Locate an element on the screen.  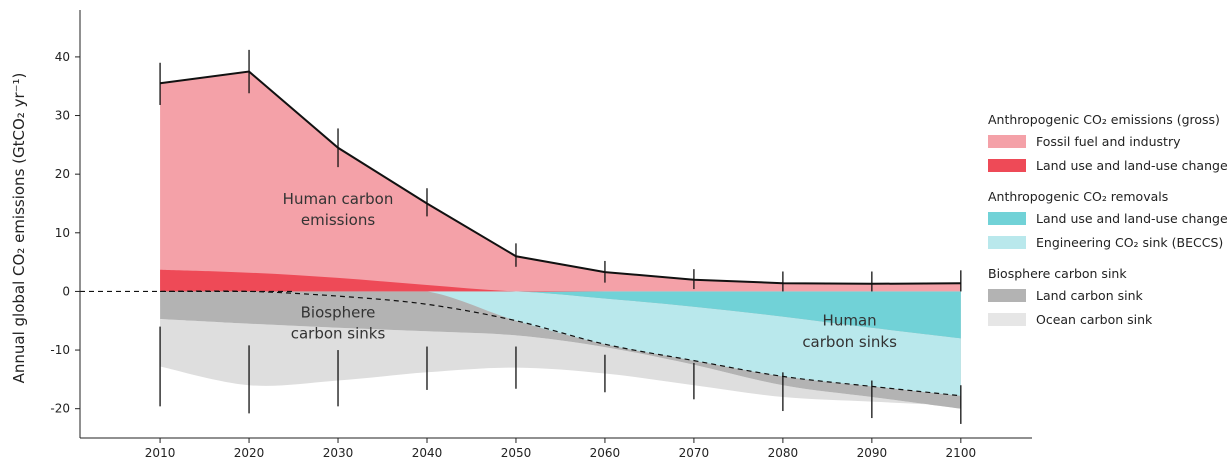
x-tick-label: 2050 is located at coordinates (516, 453).